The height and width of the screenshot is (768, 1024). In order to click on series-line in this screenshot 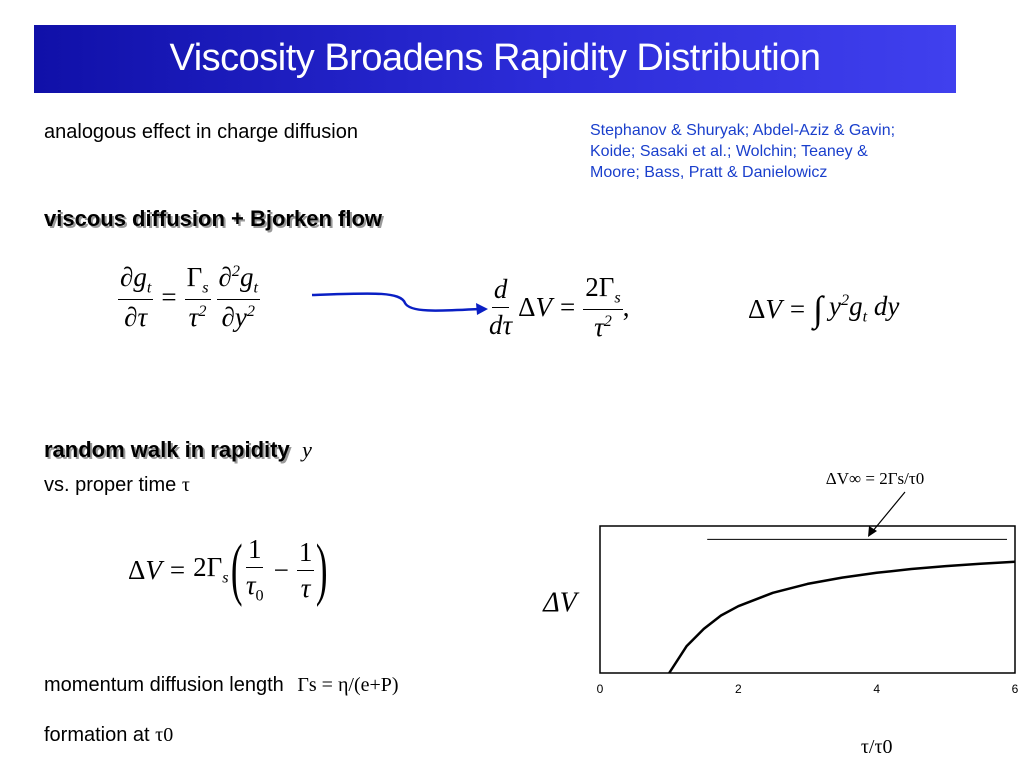, I will do `click(842, 617)`.